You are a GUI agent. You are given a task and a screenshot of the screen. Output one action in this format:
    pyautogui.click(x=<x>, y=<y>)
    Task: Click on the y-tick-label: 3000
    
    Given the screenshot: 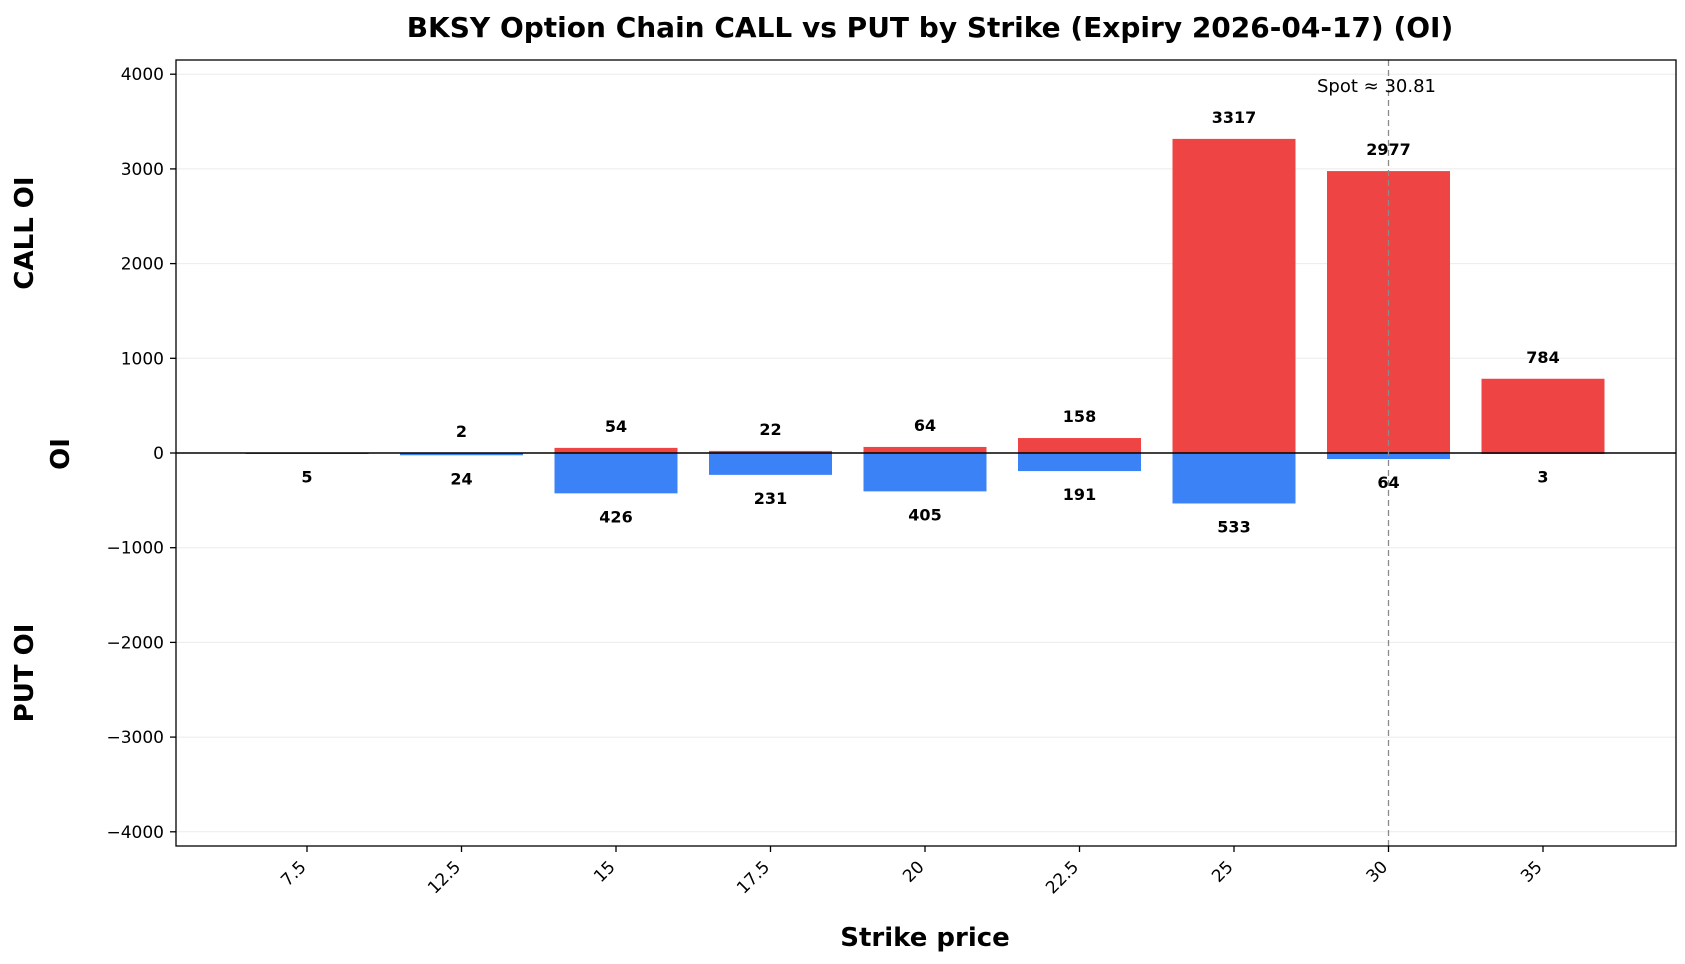 What is the action you would take?
    pyautogui.click(x=142, y=170)
    